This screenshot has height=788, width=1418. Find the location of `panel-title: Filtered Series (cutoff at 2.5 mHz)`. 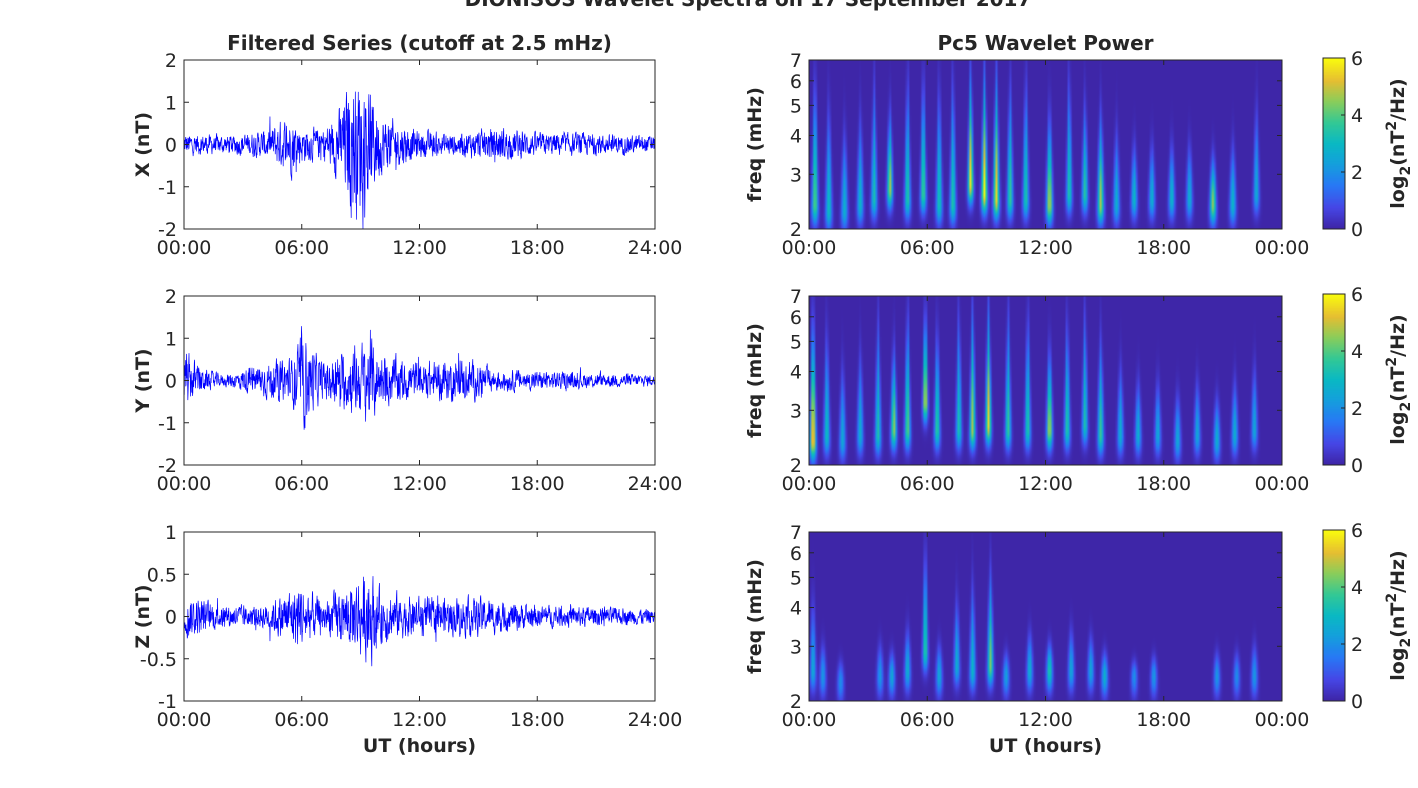

panel-title: Filtered Series (cutoff at 2.5 mHz) is located at coordinates (419, 43).